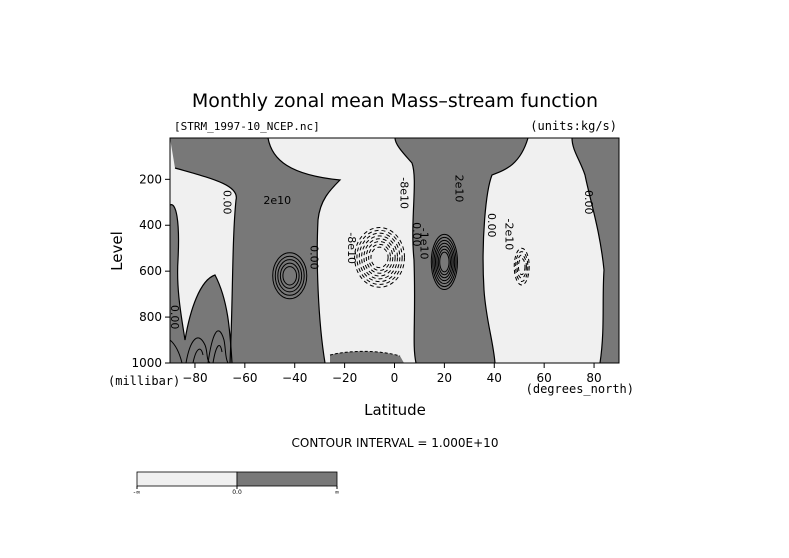  Describe the element at coordinates (237, 492) in the screenshot. I see `colorbar-label-zero: 0.0` at that location.